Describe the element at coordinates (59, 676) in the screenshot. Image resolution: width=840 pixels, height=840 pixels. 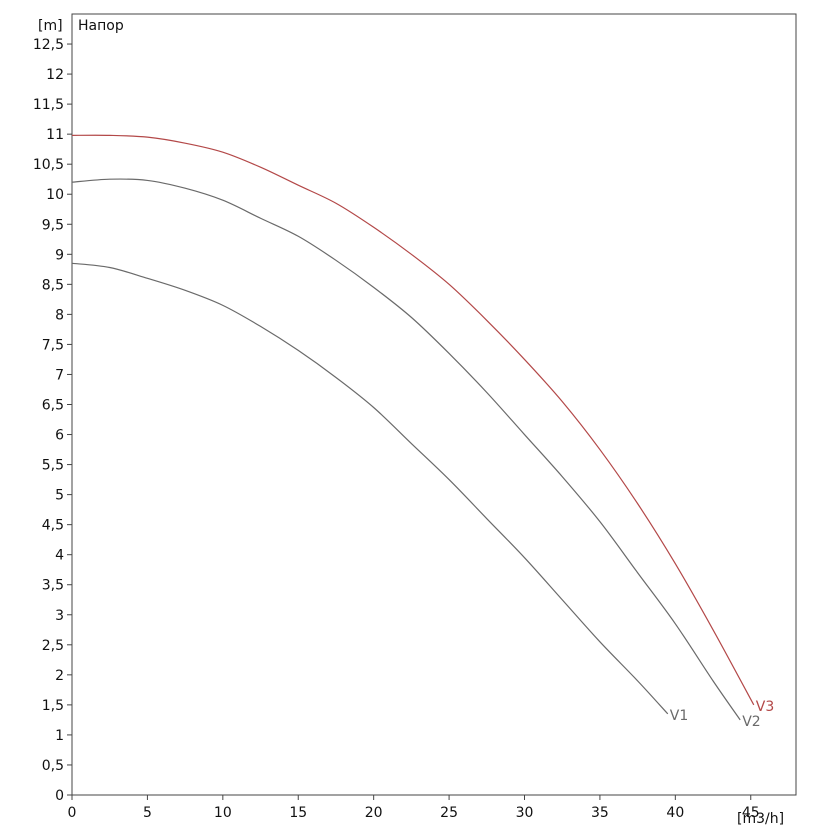
I see `y-tick-label: 2` at that location.